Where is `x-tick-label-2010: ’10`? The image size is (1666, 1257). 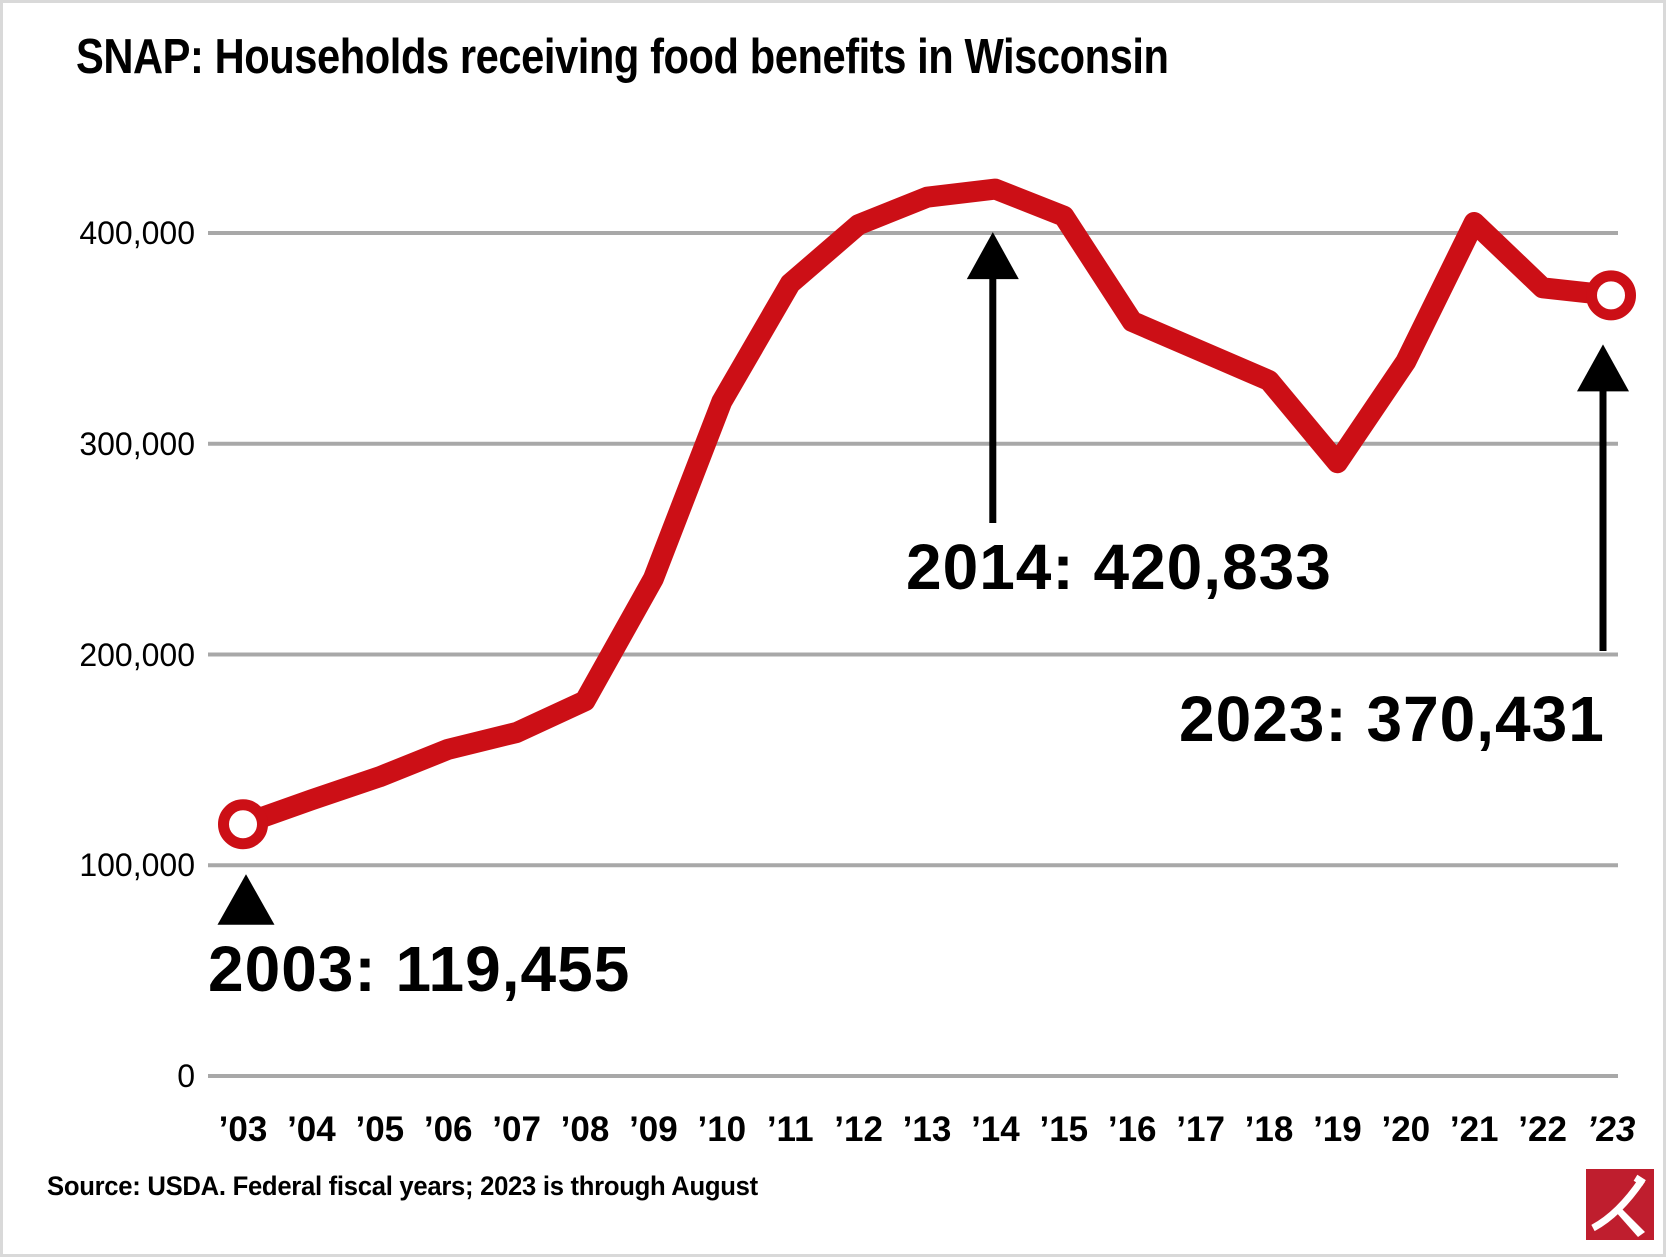
x-tick-label-2010: ’10 is located at coordinates (722, 1129).